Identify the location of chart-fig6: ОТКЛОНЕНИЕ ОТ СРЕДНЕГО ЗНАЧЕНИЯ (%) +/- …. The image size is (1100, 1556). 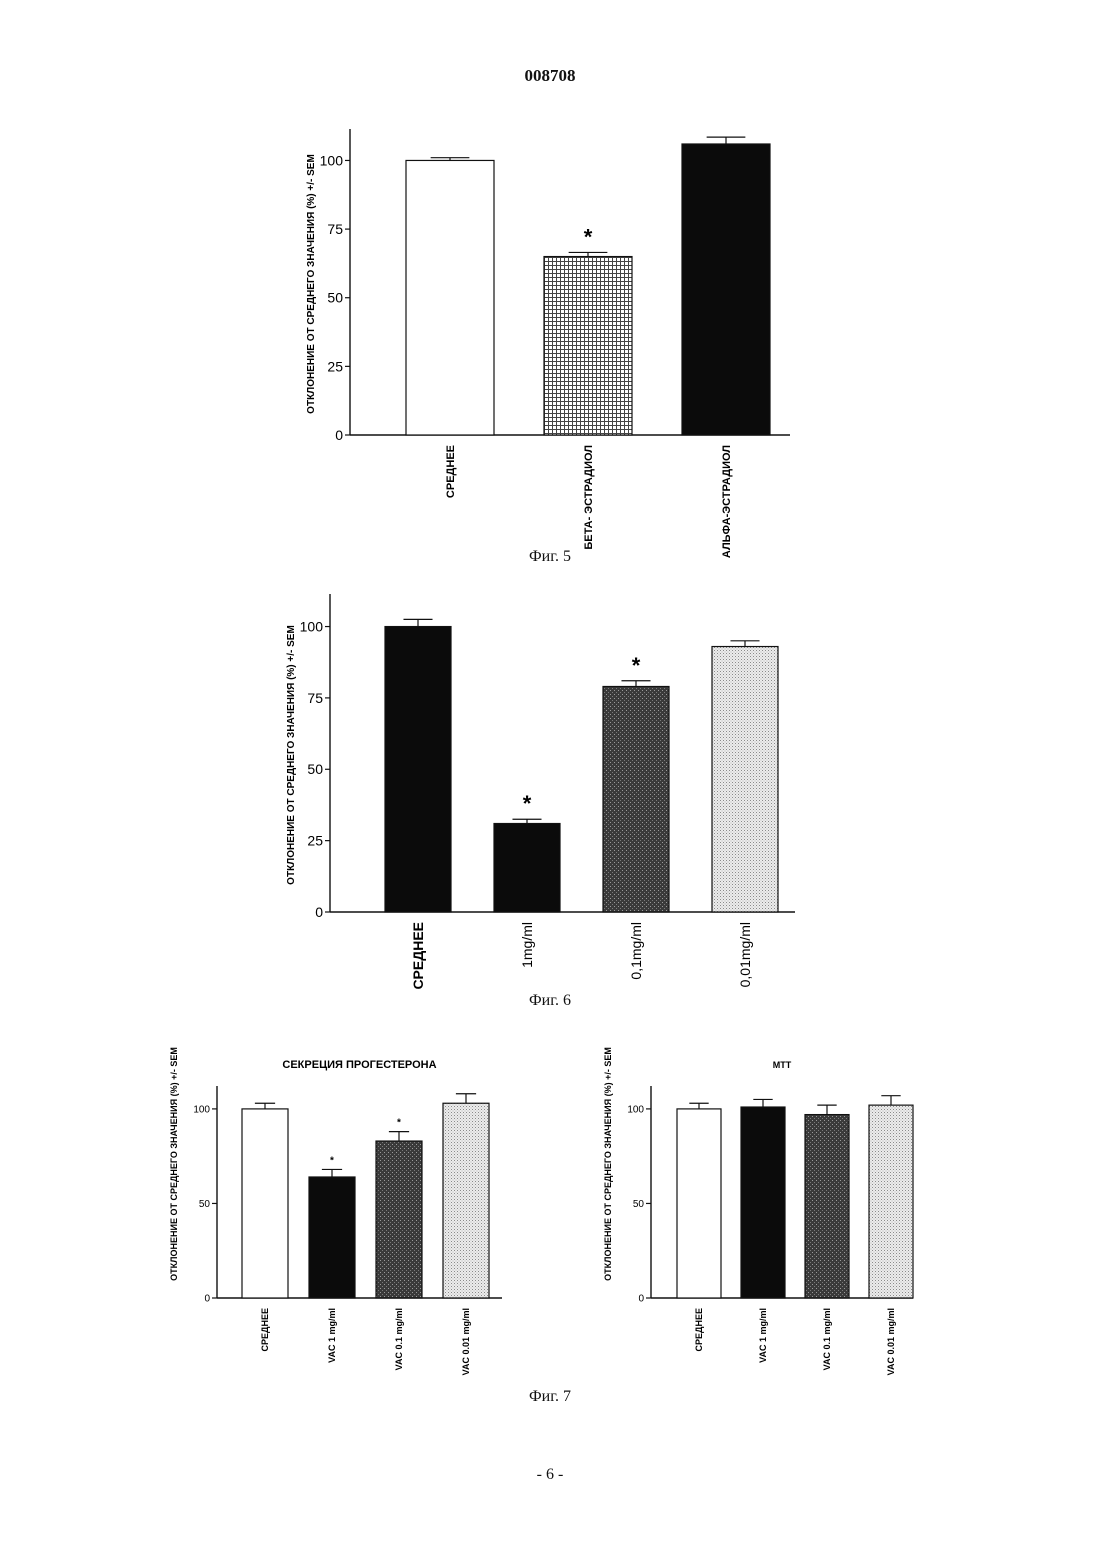
(550, 790).